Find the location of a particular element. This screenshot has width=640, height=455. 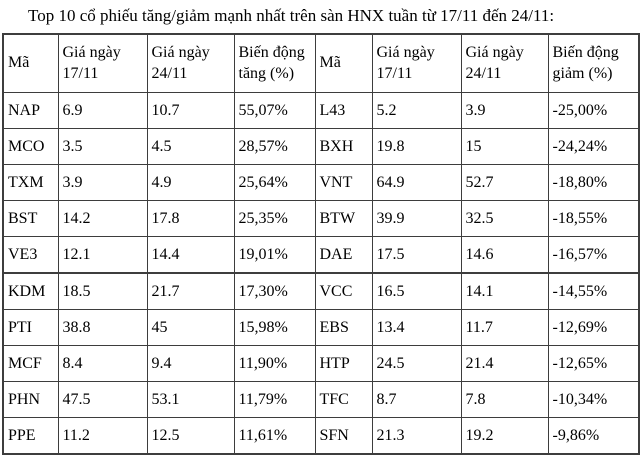

loser-code: EBS is located at coordinates (343, 328).